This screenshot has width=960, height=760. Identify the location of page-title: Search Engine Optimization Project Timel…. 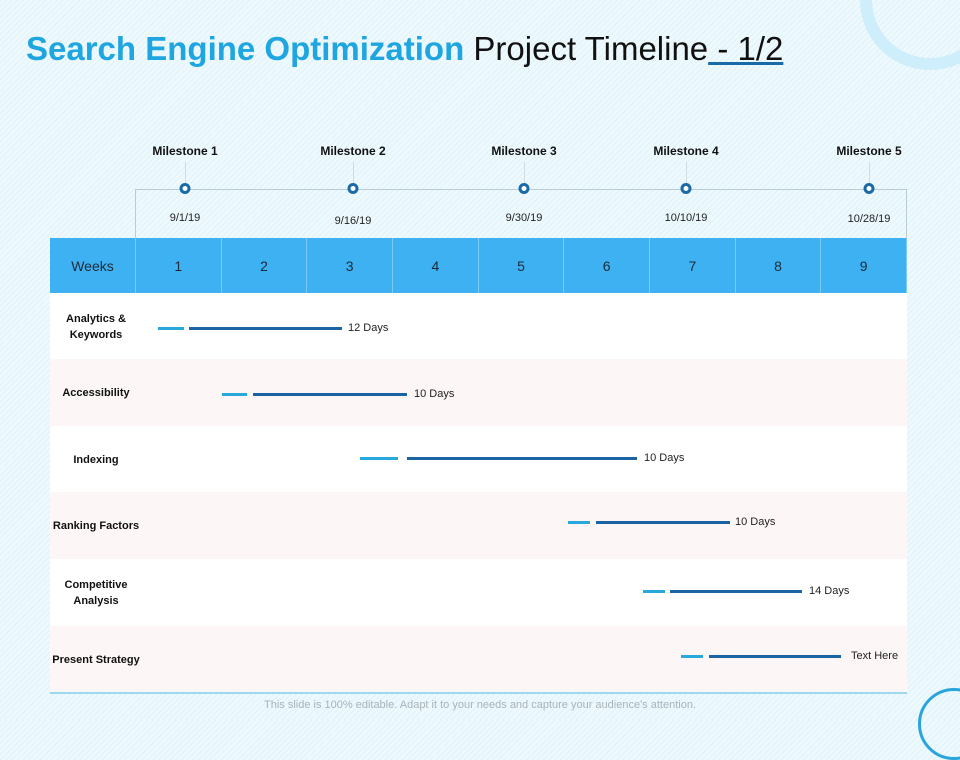
(404, 49).